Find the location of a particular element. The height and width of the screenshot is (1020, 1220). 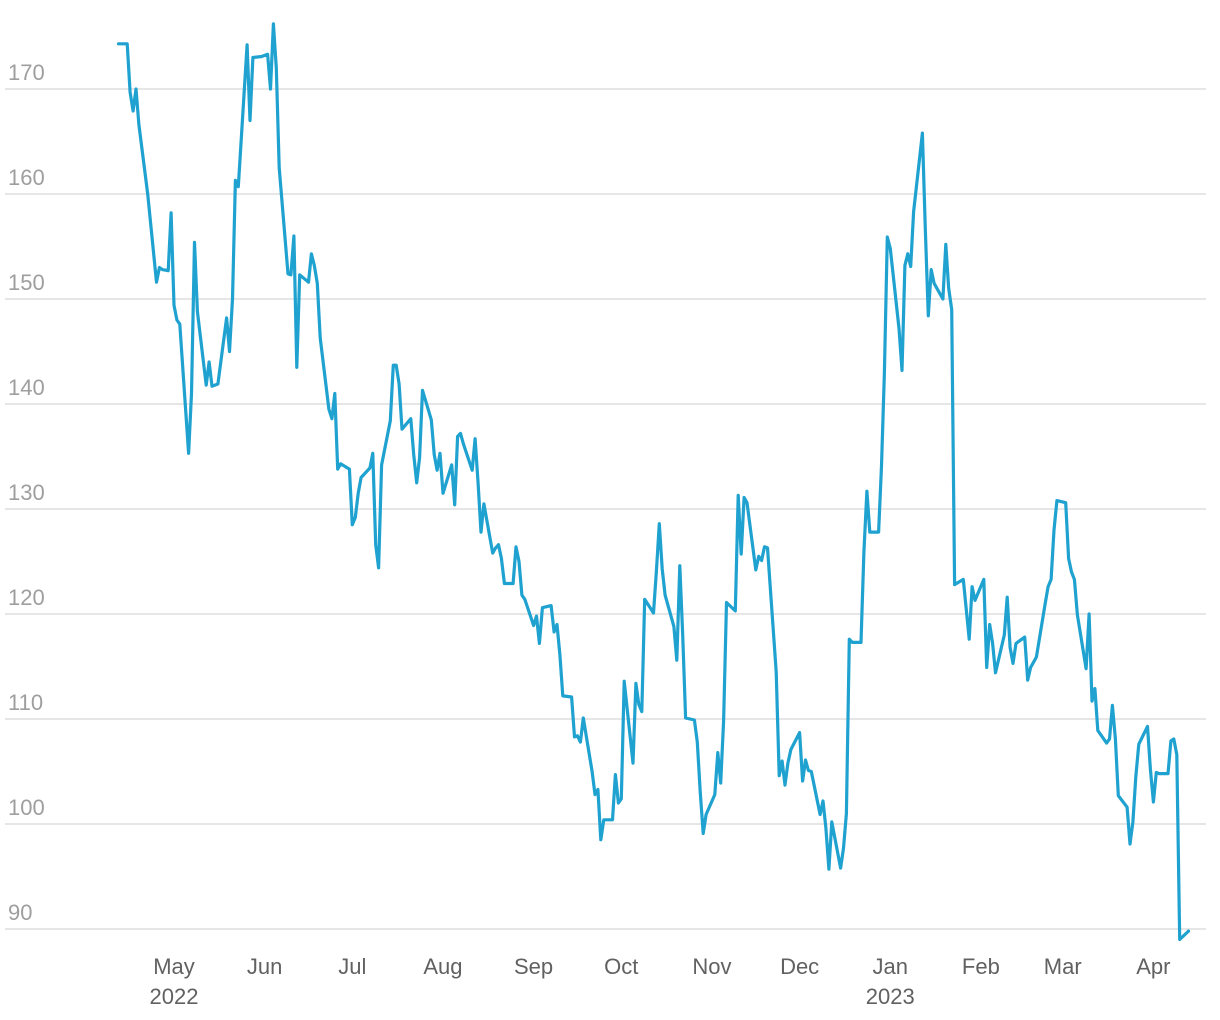

x-tick-label: Jul is located at coordinates (352, 966).